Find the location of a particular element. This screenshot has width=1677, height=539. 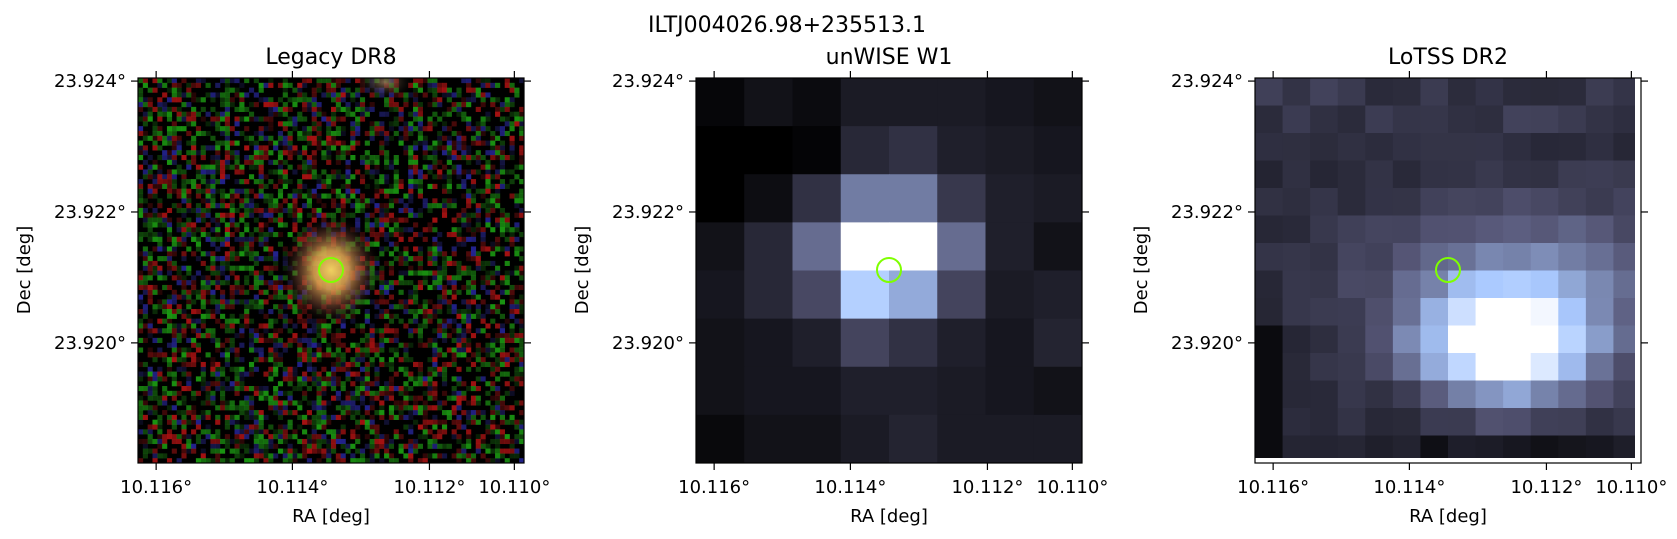

x-tick-label: 10.112° is located at coordinates (987, 487).